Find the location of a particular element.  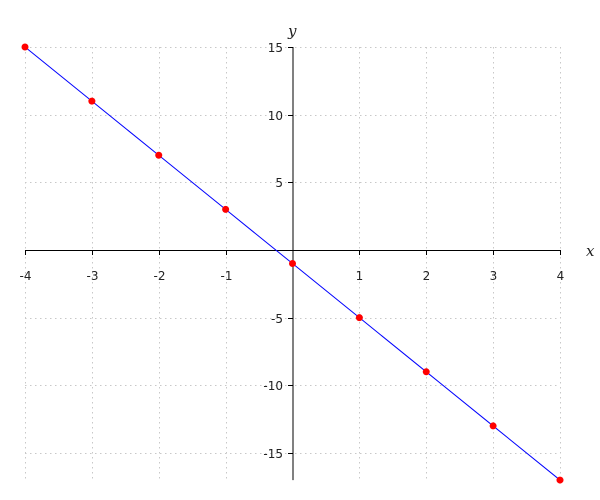

y-tick-label: 15 is located at coordinates (275, 48).